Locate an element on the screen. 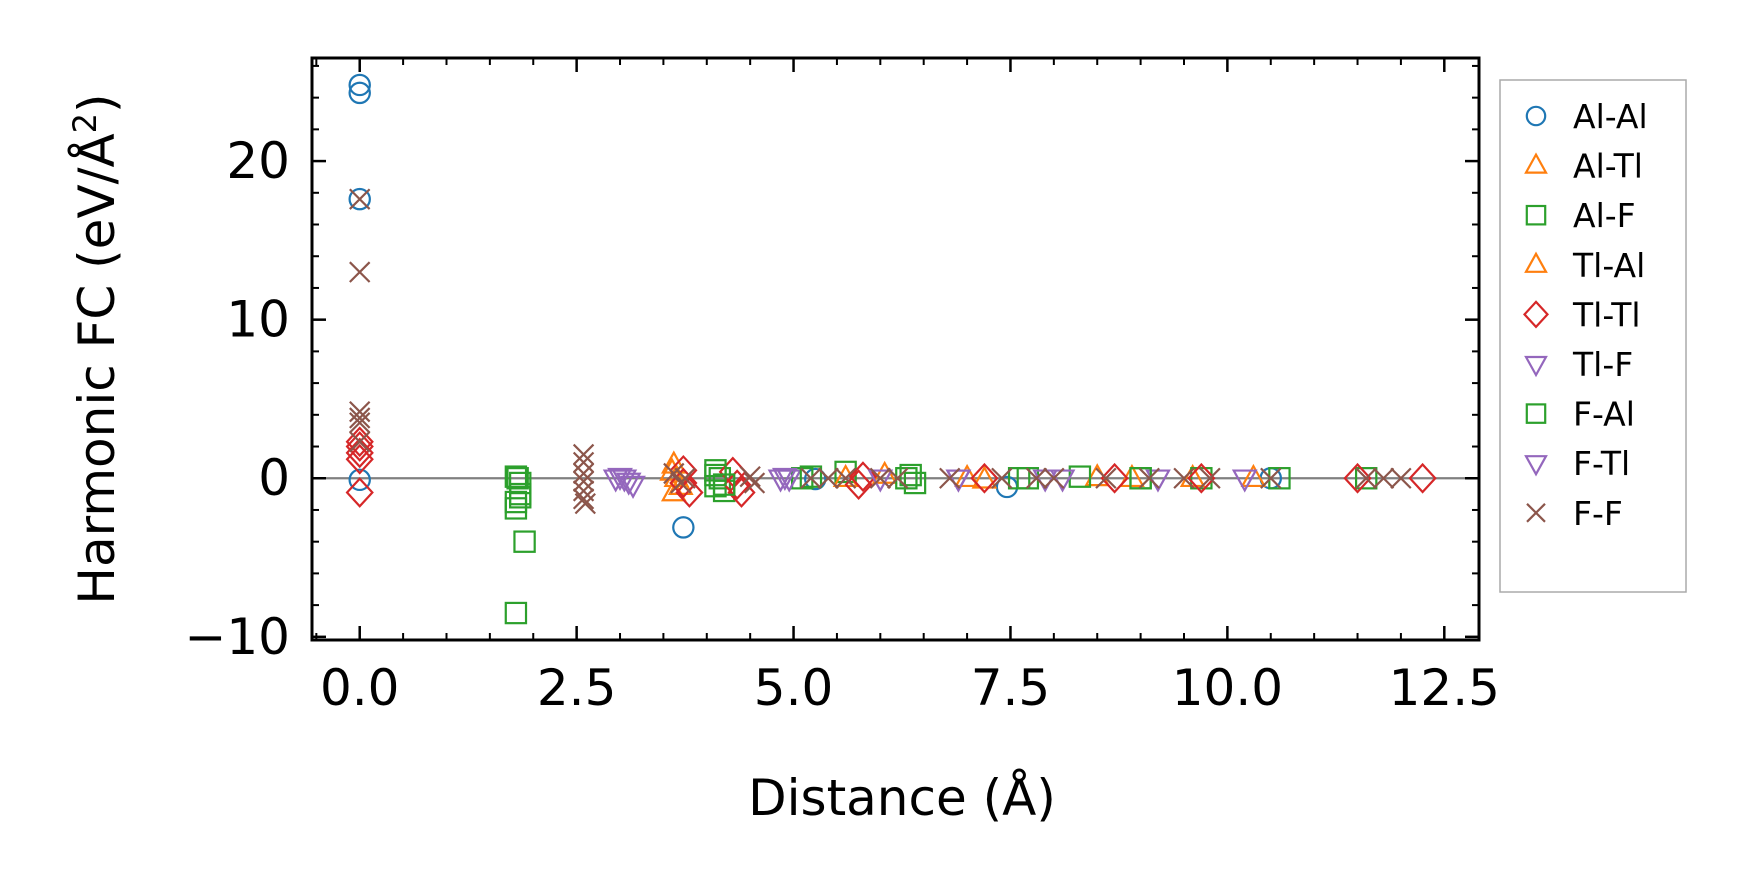 This screenshot has height=883, width=1740. x-tick-label: 0.0 is located at coordinates (360, 688).